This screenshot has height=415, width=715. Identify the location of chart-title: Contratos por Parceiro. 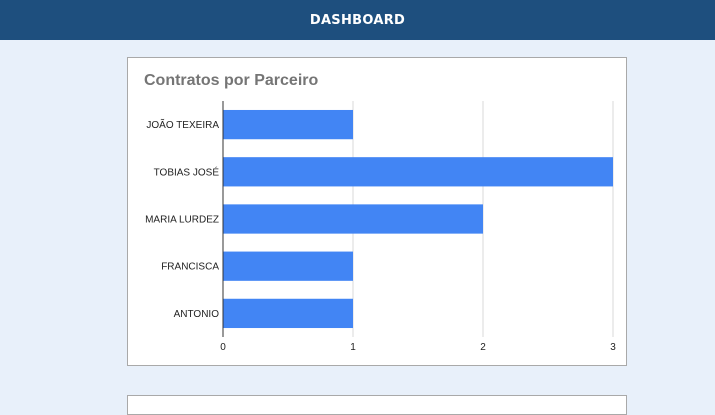
(231, 80).